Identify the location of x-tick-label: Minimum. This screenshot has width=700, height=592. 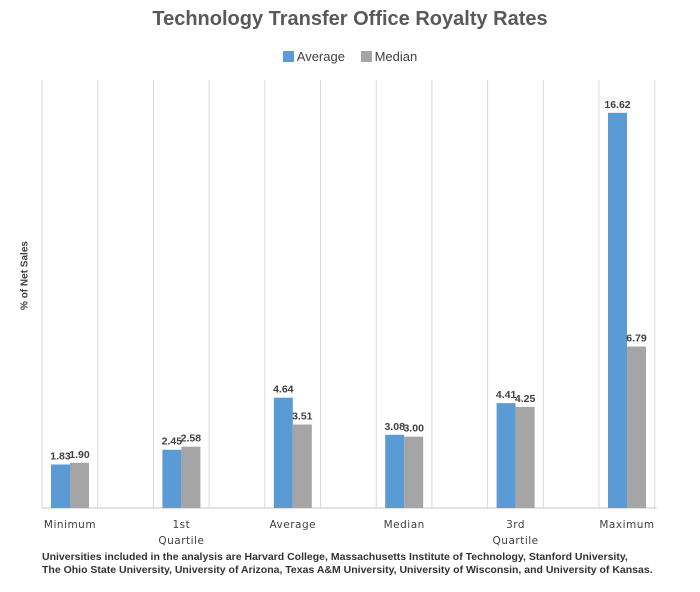
(70, 525).